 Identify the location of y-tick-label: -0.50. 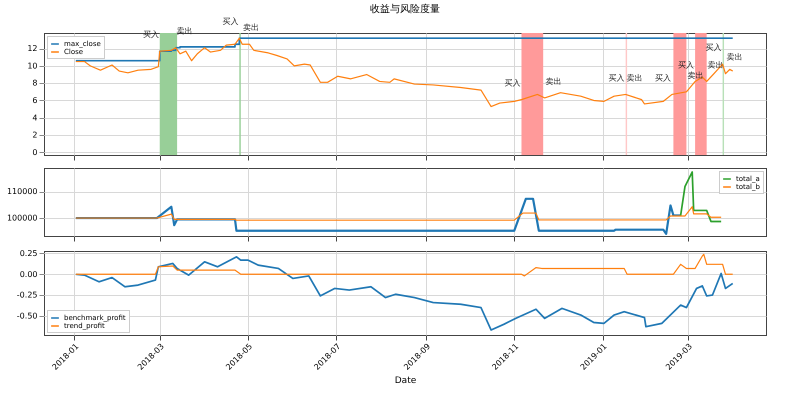
(27, 315).